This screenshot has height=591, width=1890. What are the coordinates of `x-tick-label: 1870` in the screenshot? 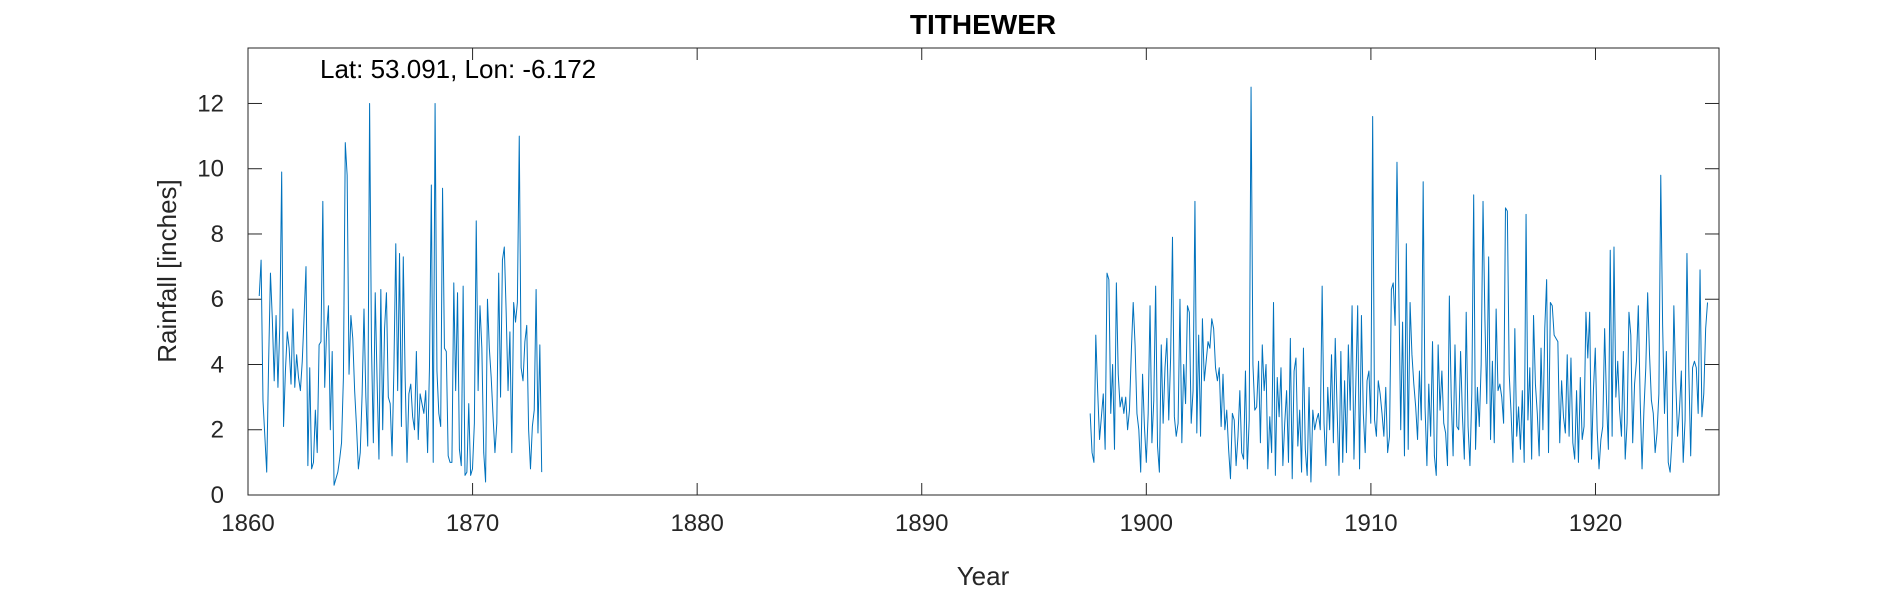 It's located at (472, 523).